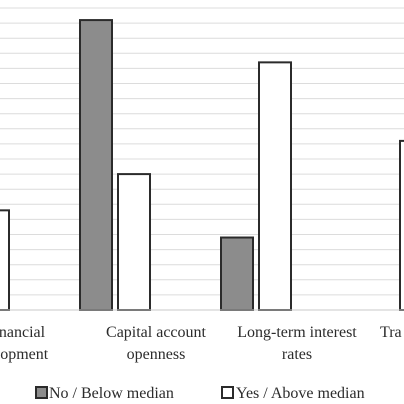  Describe the element at coordinates (297, 354) in the screenshot. I see `category-label: rates` at that location.